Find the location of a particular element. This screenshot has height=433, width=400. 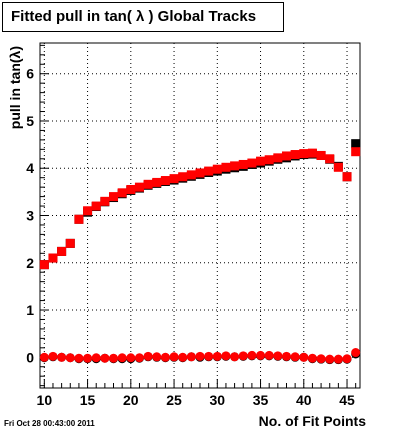

x-tick-label: 35 is located at coordinates (261, 400).